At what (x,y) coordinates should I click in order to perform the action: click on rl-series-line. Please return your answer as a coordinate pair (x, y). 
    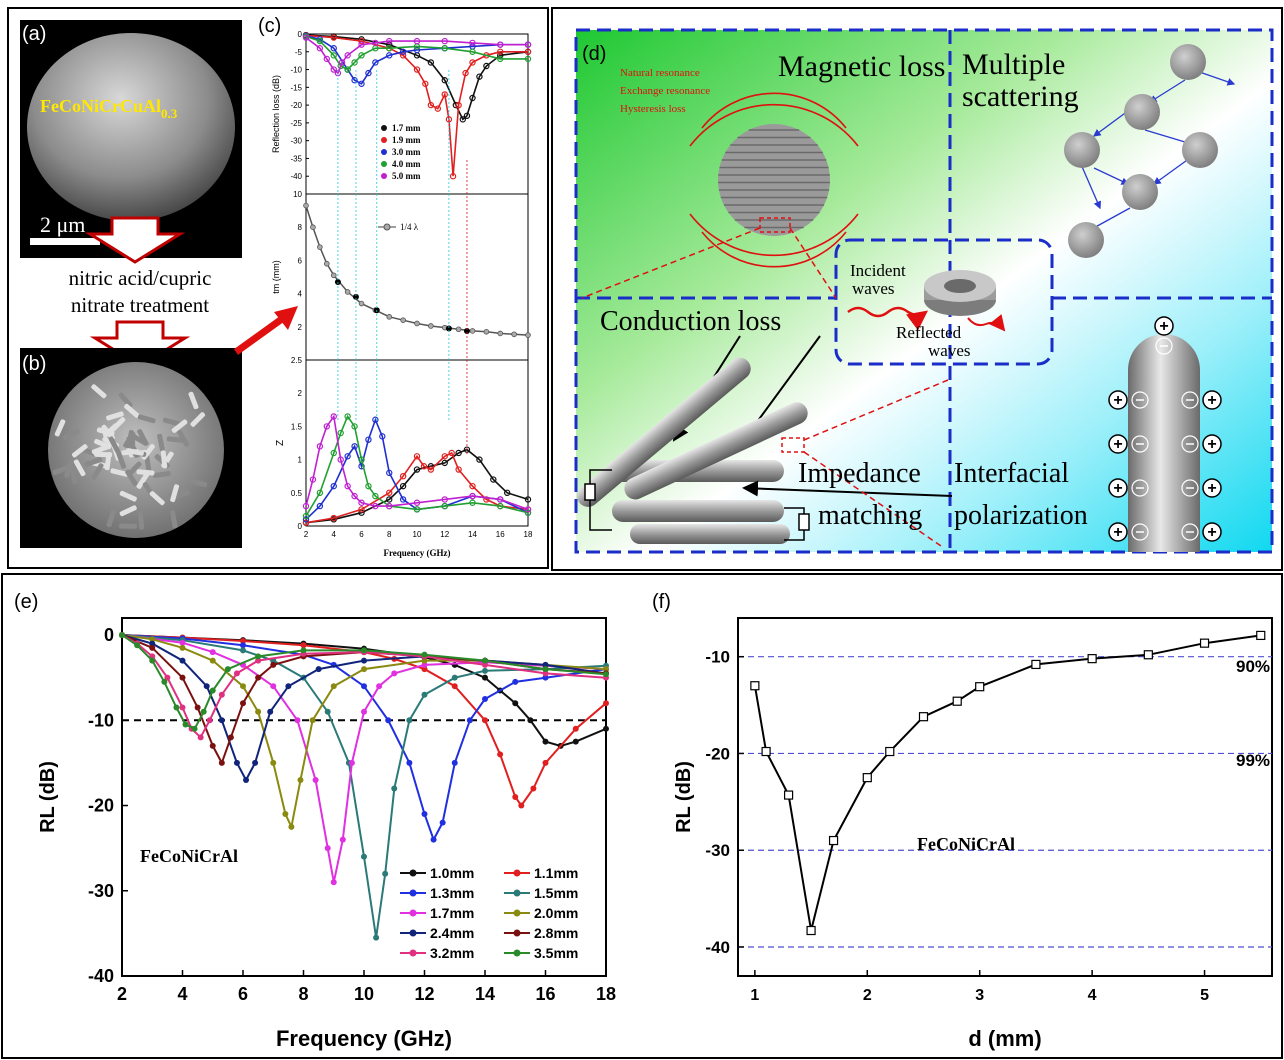
    Looking at the image, I should click on (364, 758).